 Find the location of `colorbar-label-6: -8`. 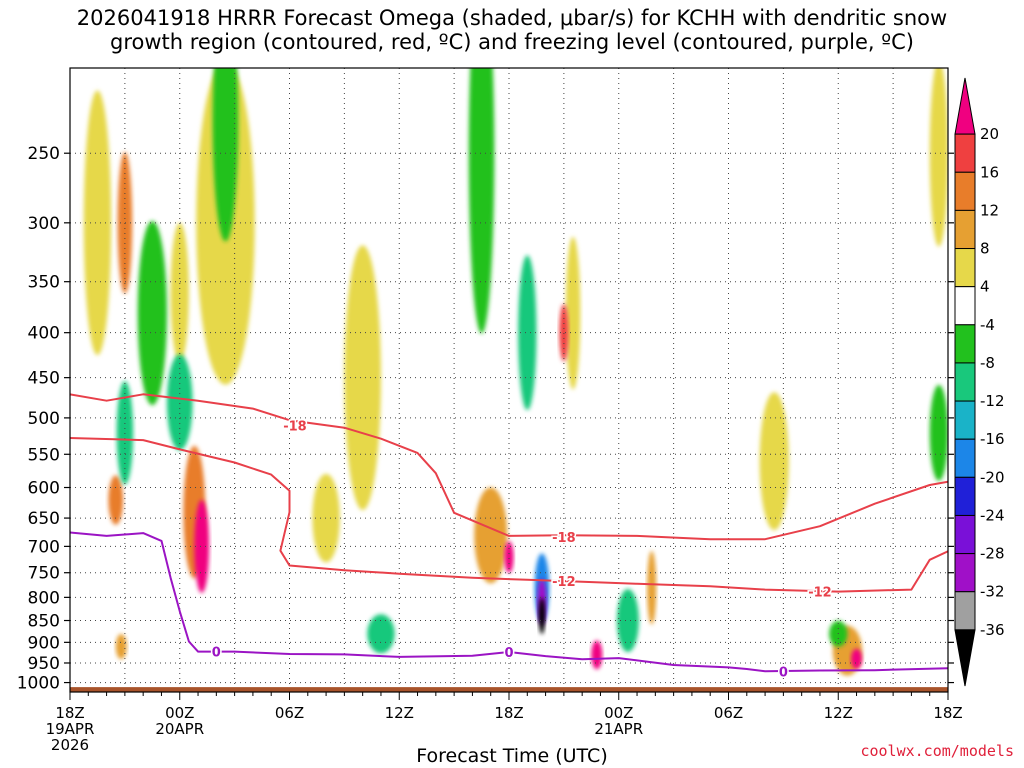

colorbar-label-6: -8 is located at coordinates (987, 363).